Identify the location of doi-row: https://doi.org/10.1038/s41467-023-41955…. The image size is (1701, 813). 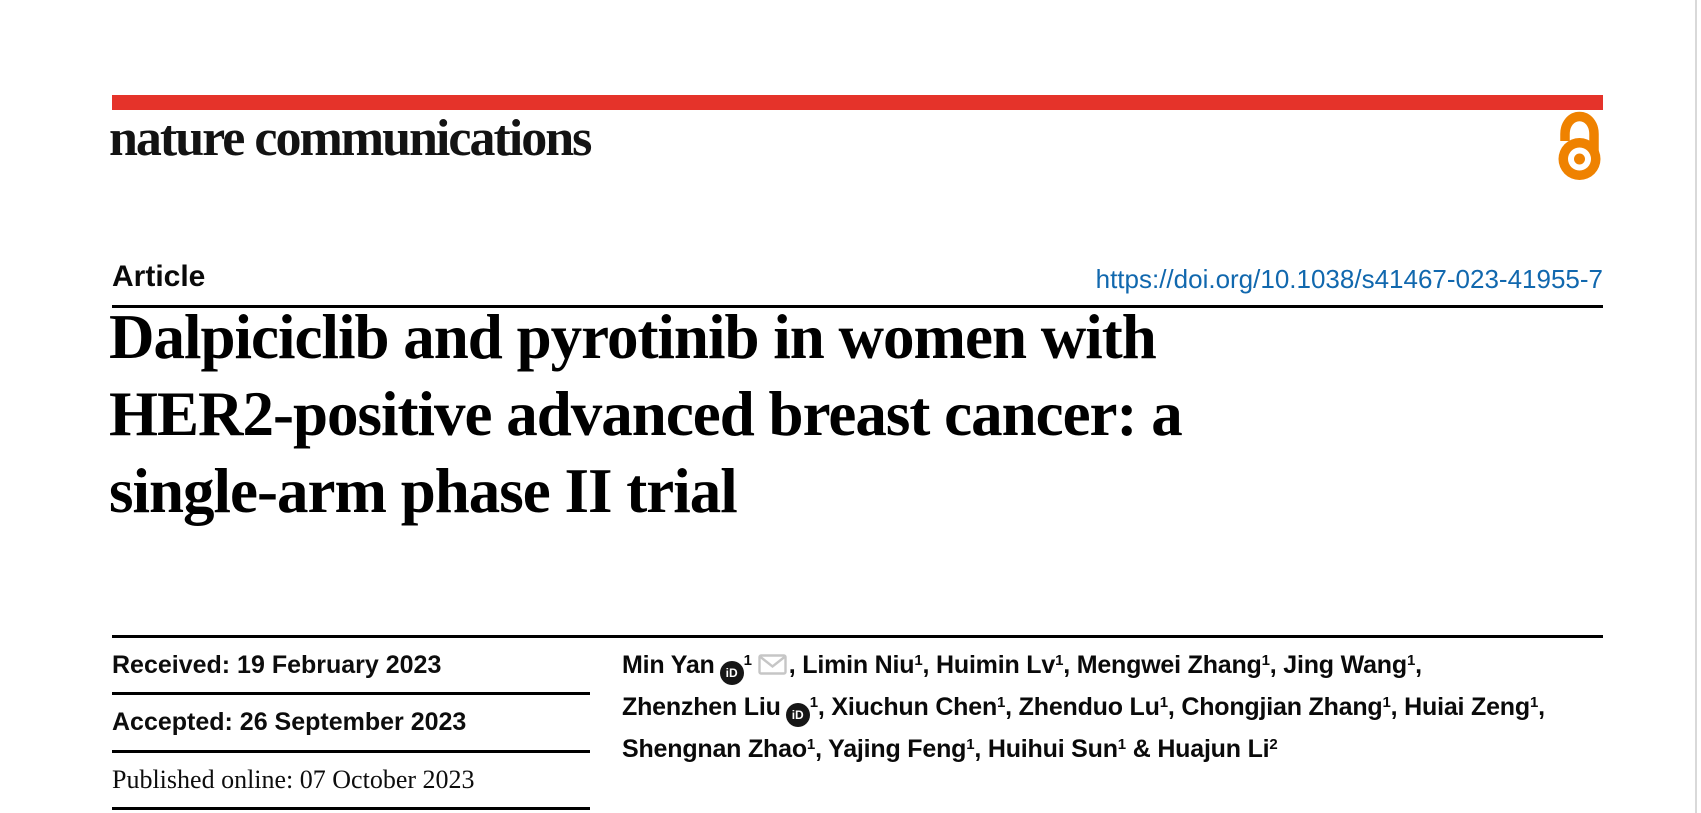
(857, 279).